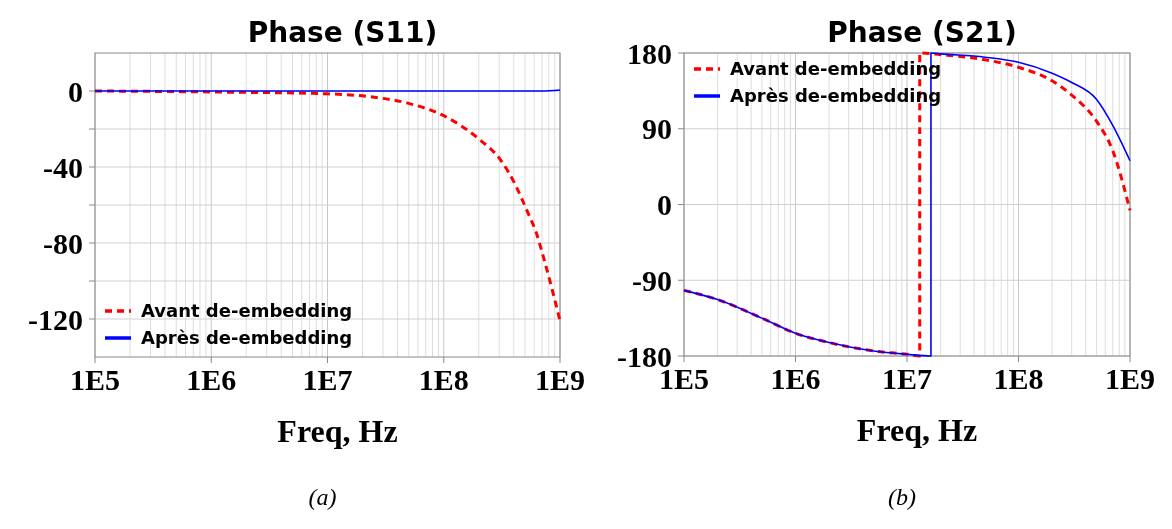  I want to click on y-tick-label: -40, so click(63, 167).